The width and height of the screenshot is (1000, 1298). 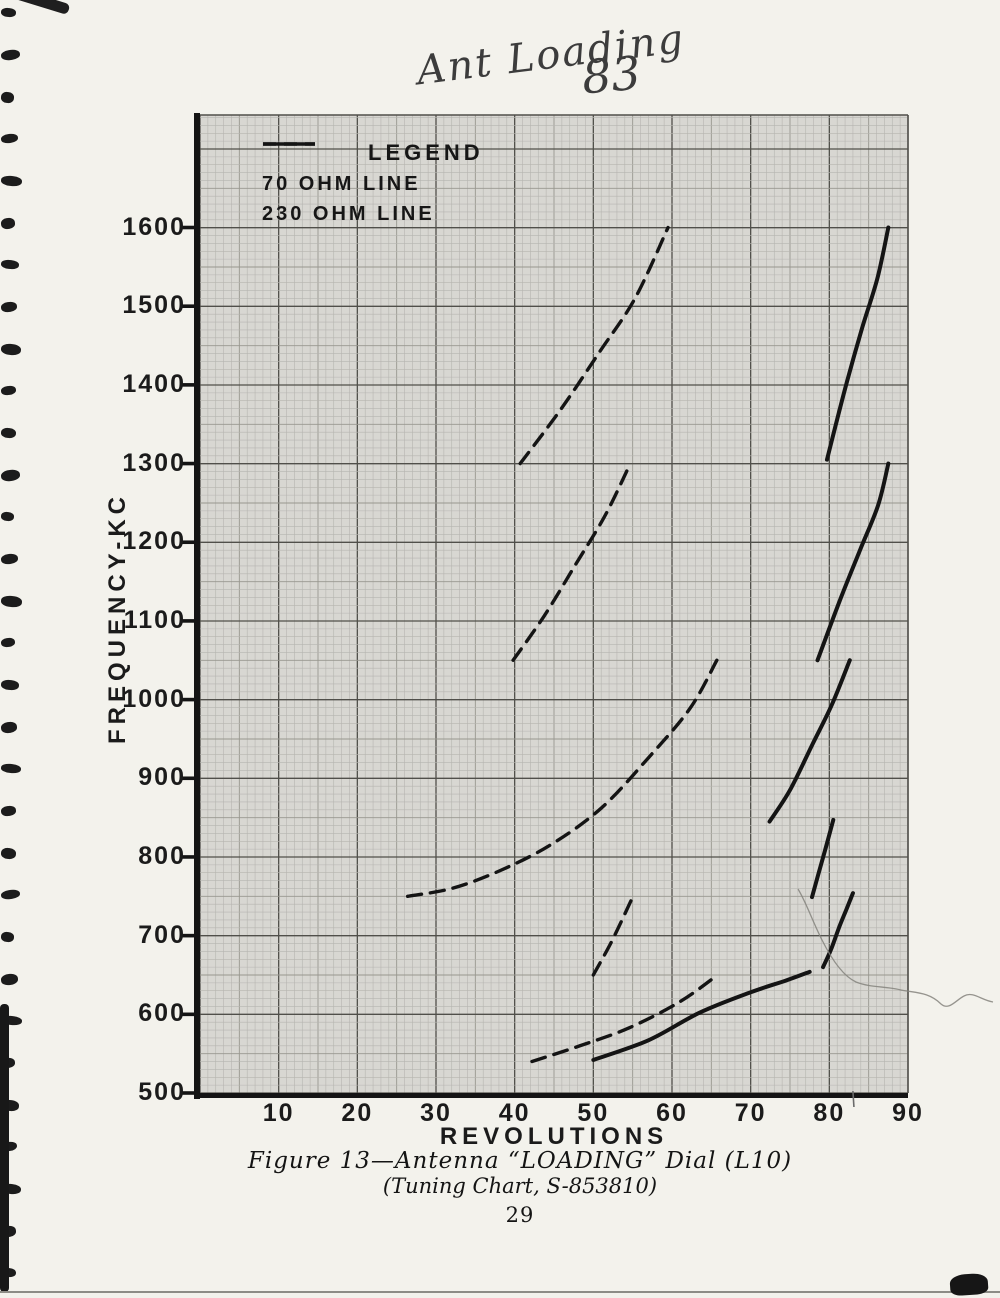 What do you see at coordinates (162, 855) in the screenshot?
I see `y-tick-label: 800` at bounding box center [162, 855].